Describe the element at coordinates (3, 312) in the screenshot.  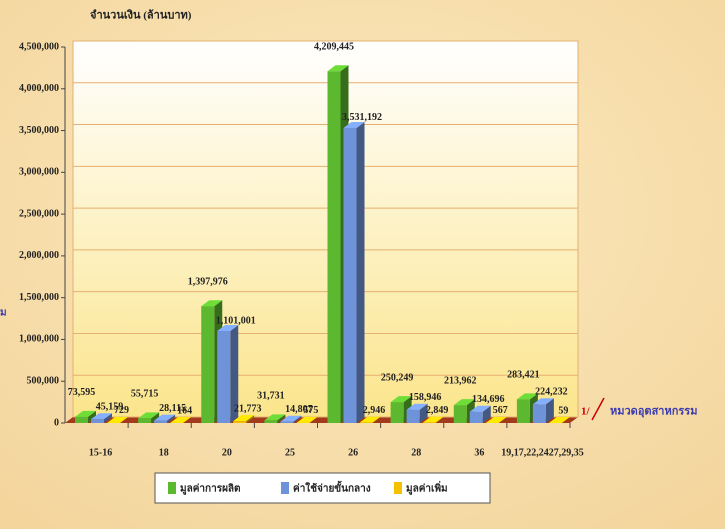
I see `left-fragment: ม` at that location.